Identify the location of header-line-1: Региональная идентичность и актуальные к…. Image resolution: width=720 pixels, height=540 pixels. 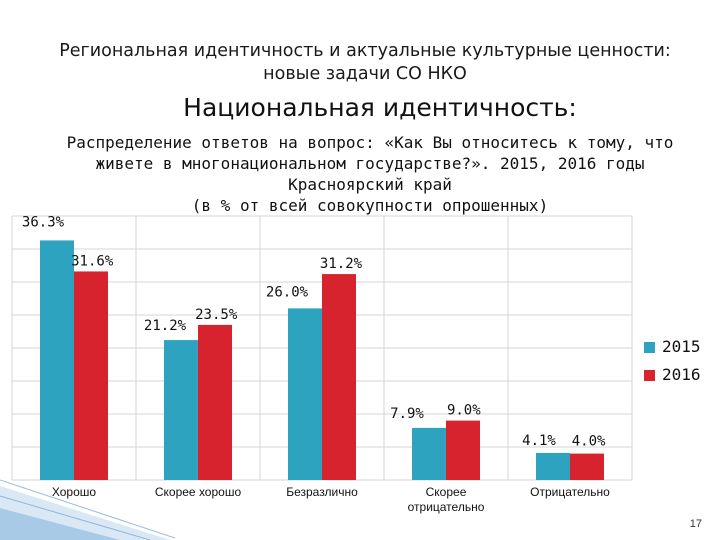
(365, 51).